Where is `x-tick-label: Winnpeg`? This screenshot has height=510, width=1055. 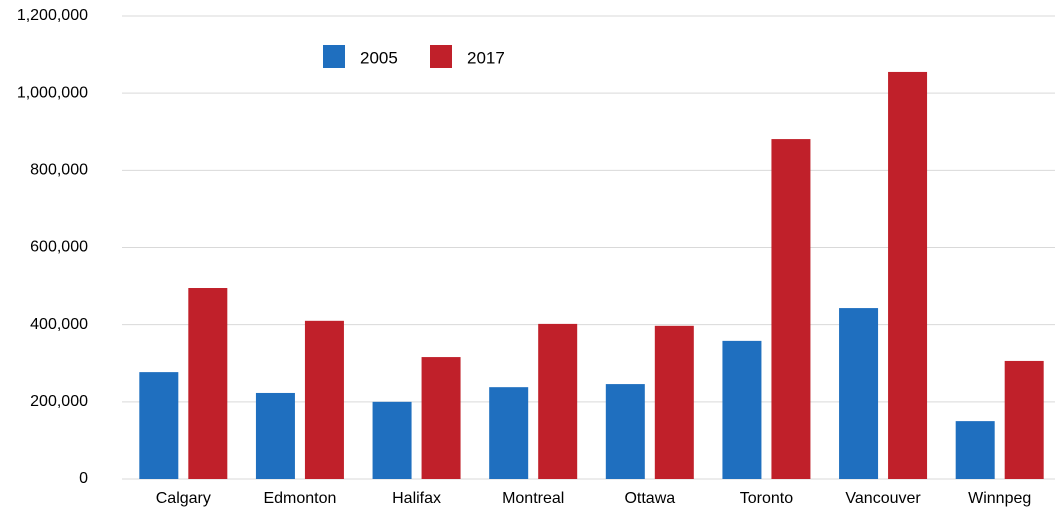 x-tick-label: Winnpeg is located at coordinates (999, 498).